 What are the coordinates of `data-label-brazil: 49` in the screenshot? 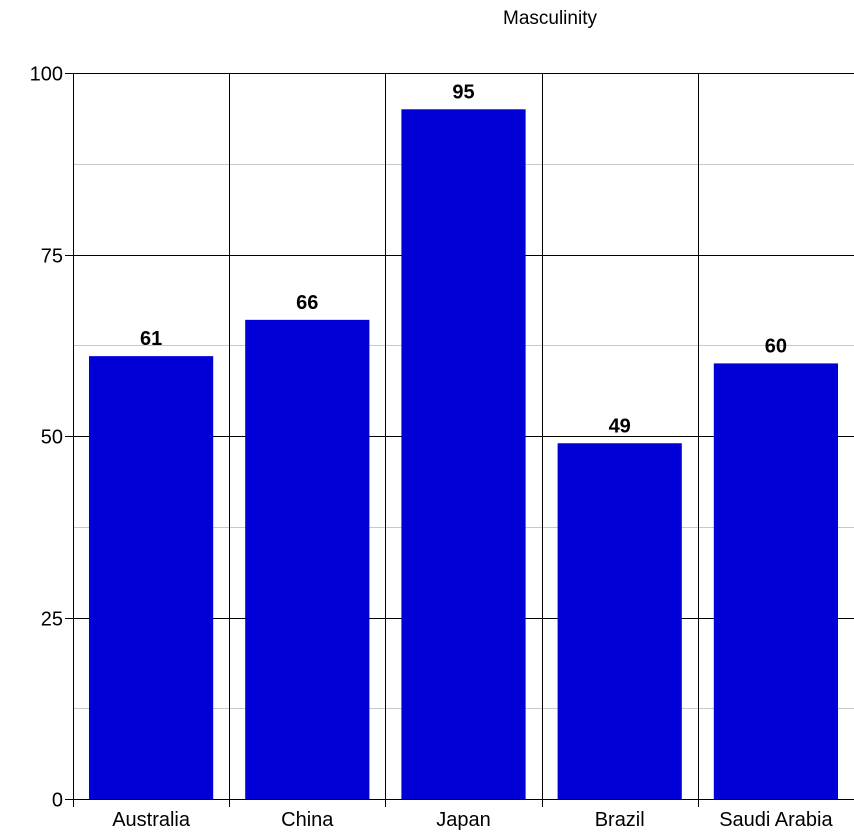 It's located at (620, 426).